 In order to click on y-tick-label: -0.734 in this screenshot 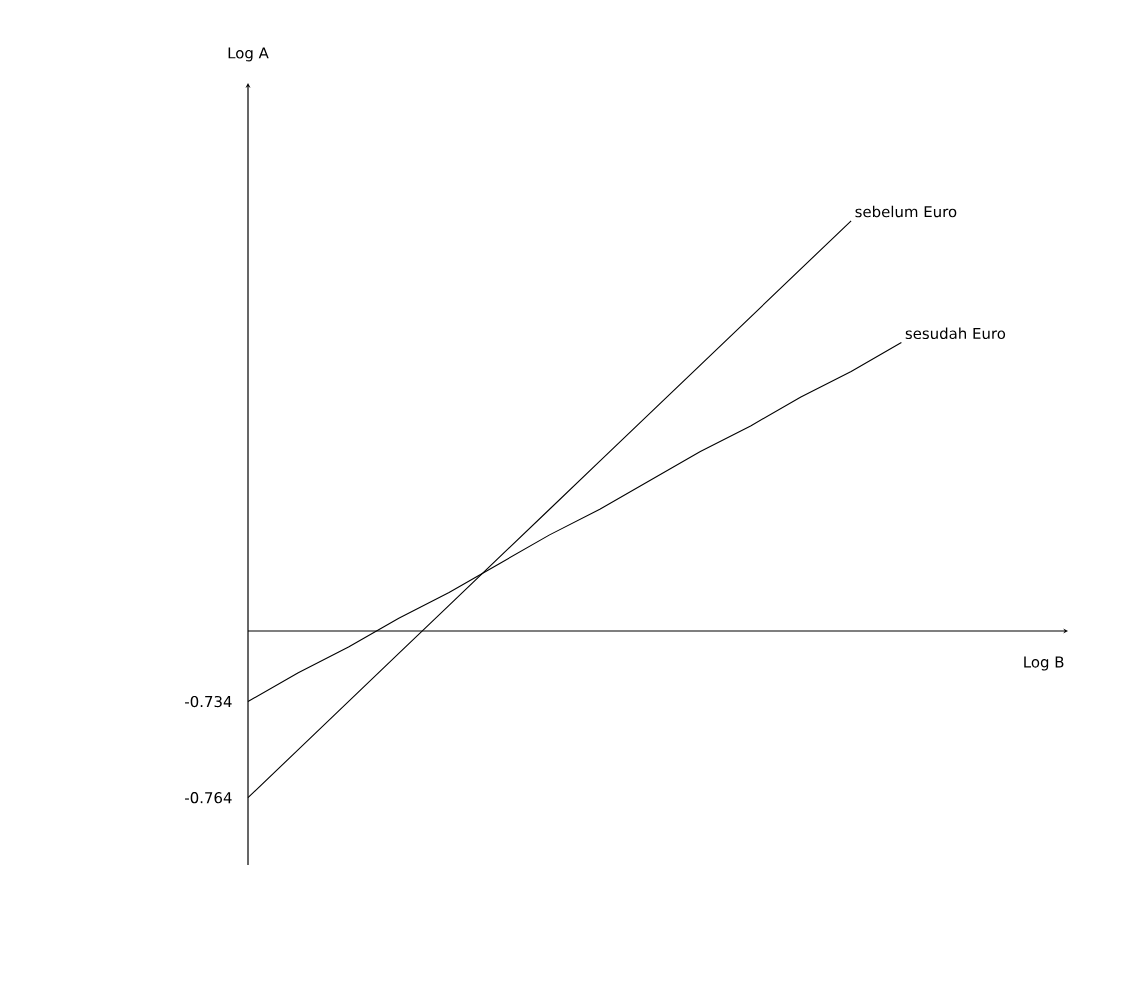, I will do `click(208, 701)`.